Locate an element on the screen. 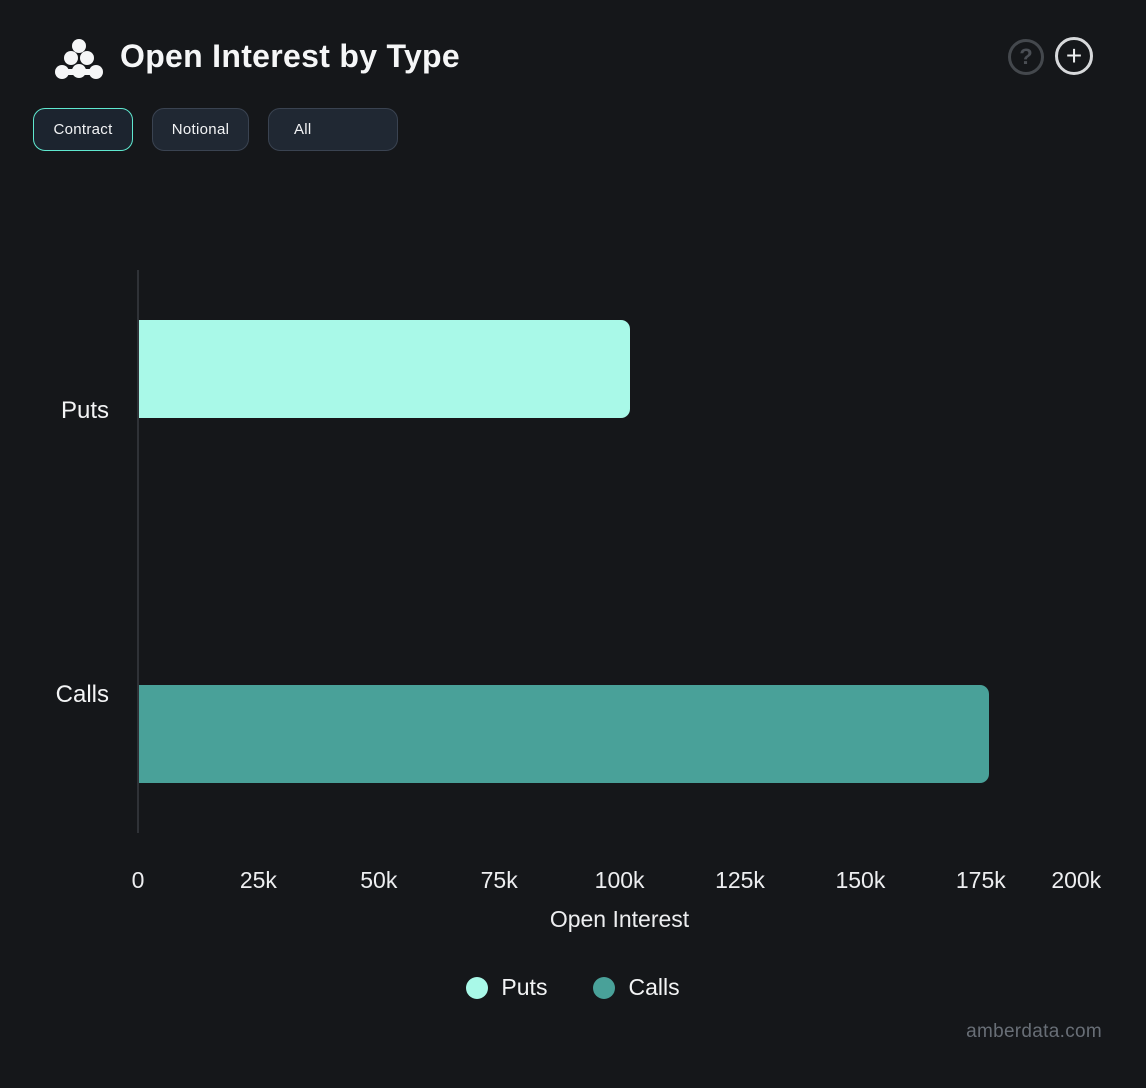 The width and height of the screenshot is (1146, 1088). legend-item-puts: Puts is located at coordinates (506, 987).